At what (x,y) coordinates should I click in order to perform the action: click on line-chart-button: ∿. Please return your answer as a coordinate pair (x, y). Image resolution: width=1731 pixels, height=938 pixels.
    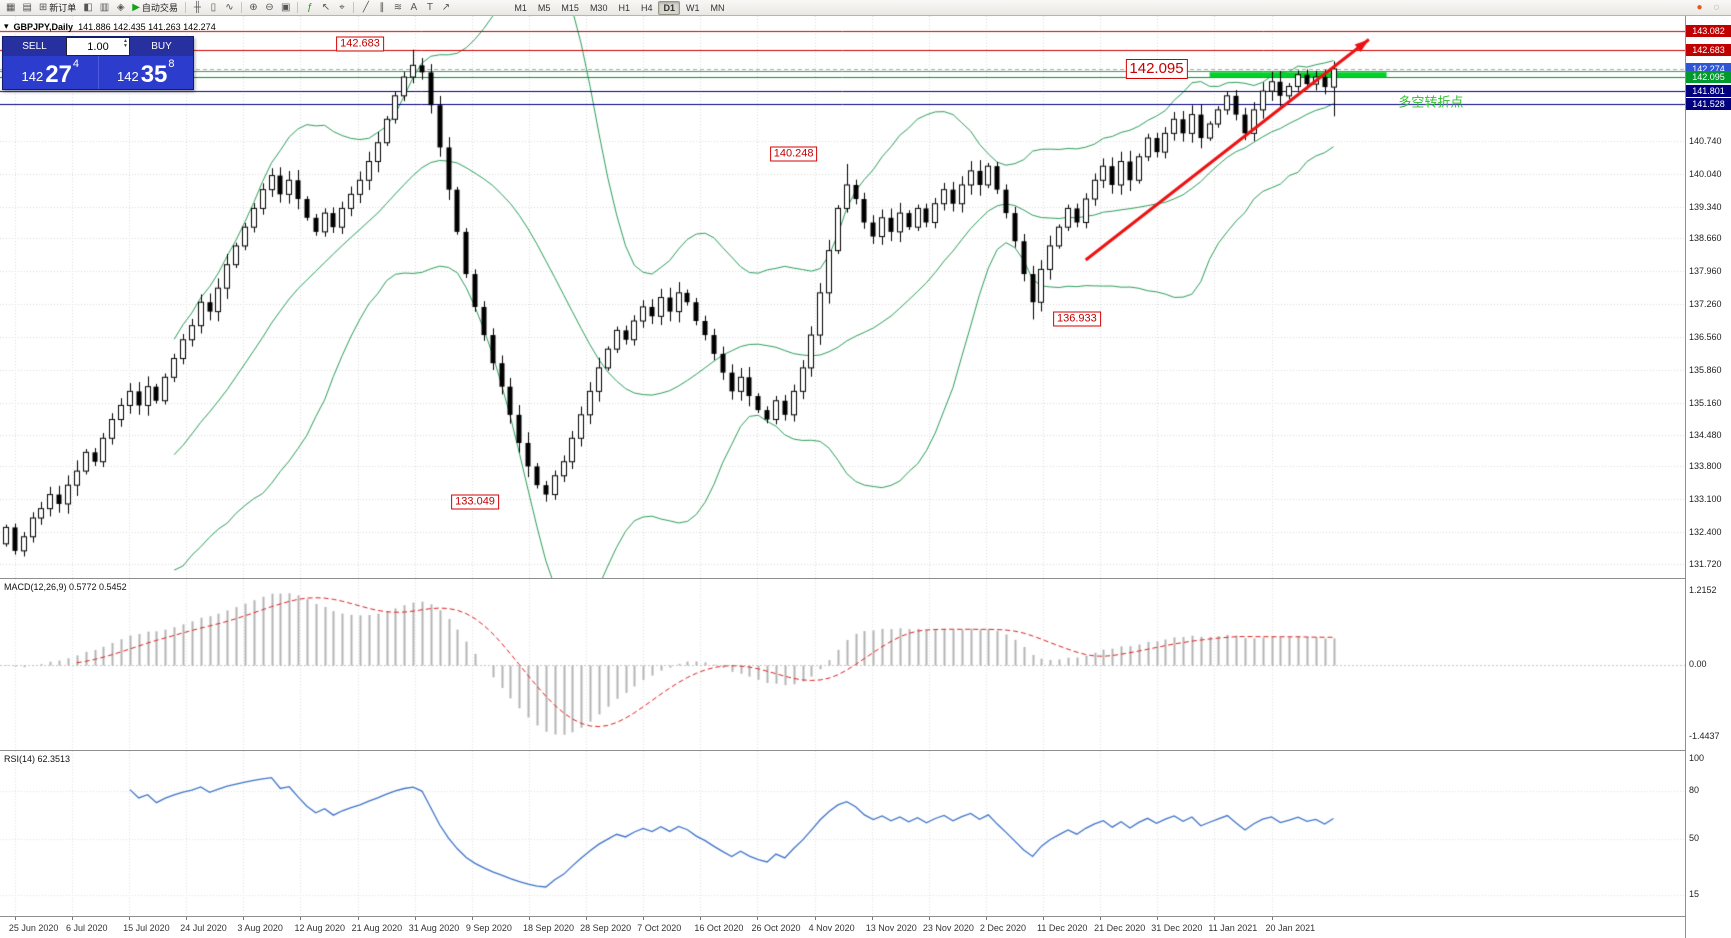
    Looking at the image, I should click on (229, 8).